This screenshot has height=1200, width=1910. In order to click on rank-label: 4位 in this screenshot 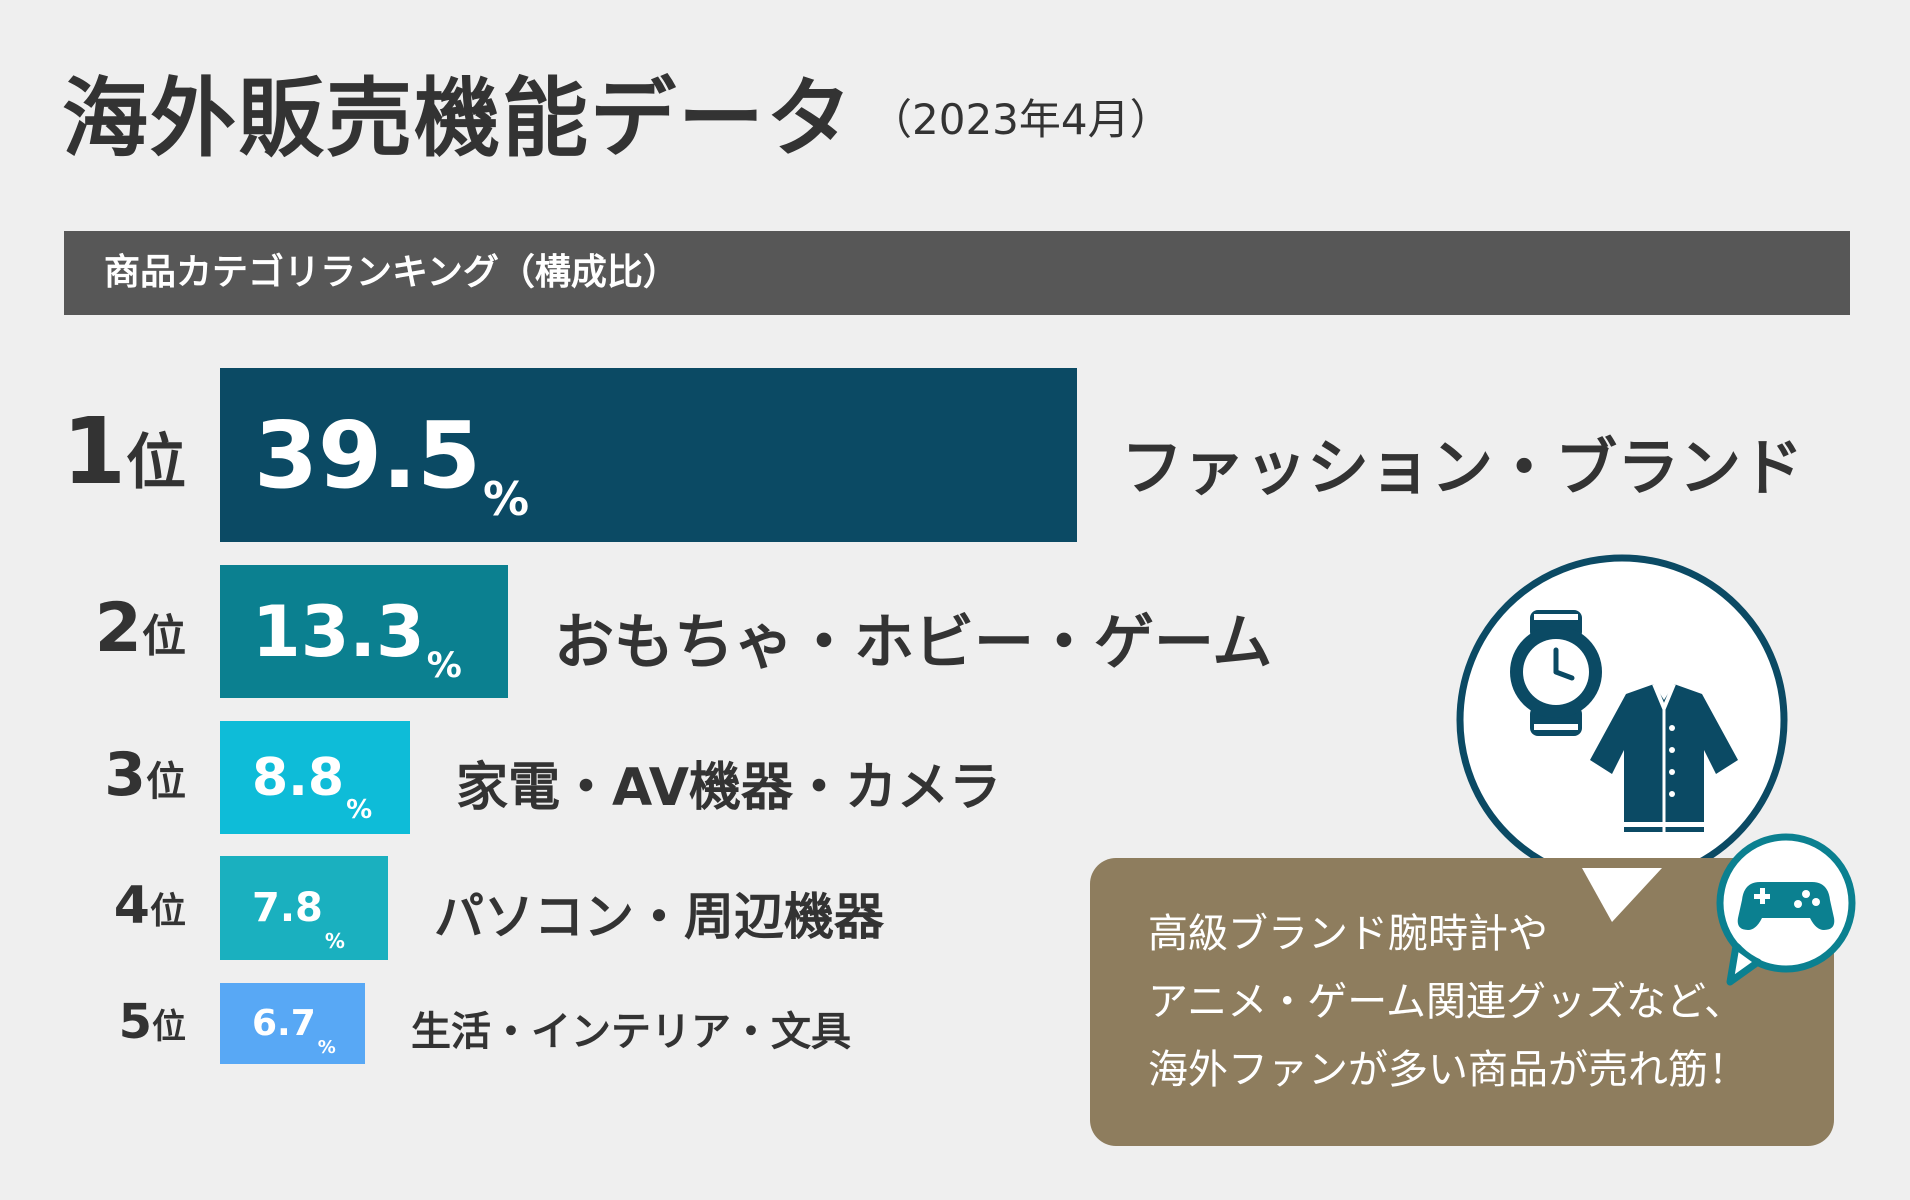, I will do `click(150, 906)`.